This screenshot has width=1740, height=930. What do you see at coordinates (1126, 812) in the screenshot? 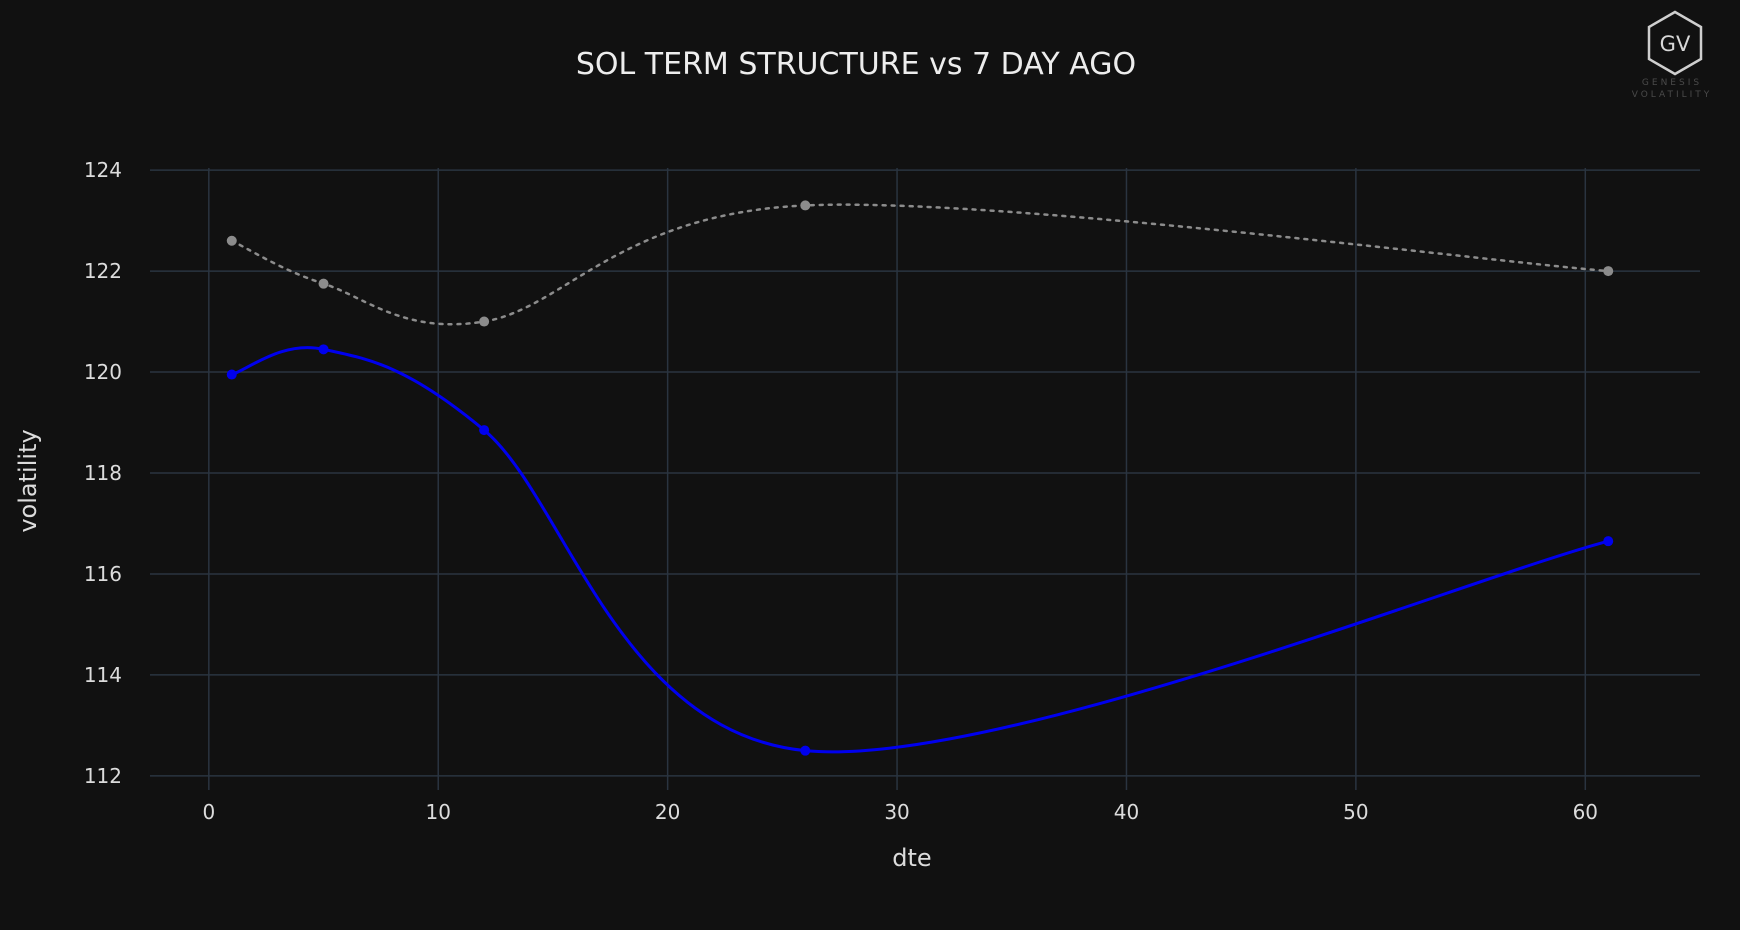
I see `x-tick-label: 40` at bounding box center [1126, 812].